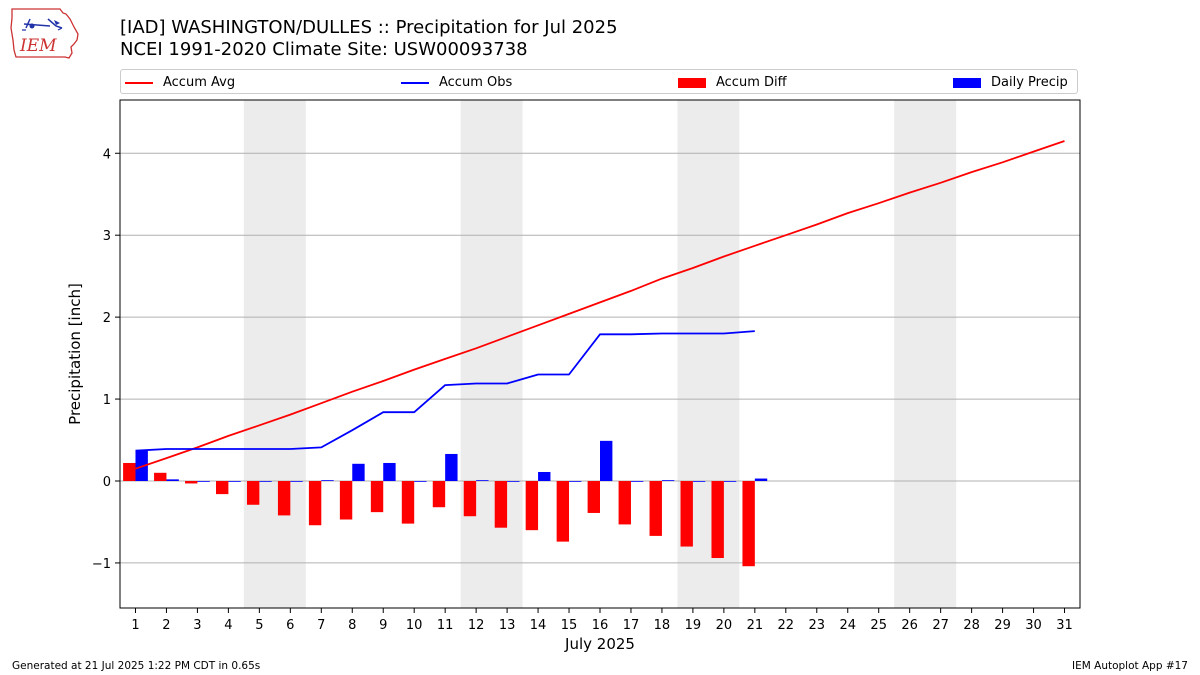  What do you see at coordinates (38, 46) in the screenshot?
I see `logo-text: IEM` at bounding box center [38, 46].